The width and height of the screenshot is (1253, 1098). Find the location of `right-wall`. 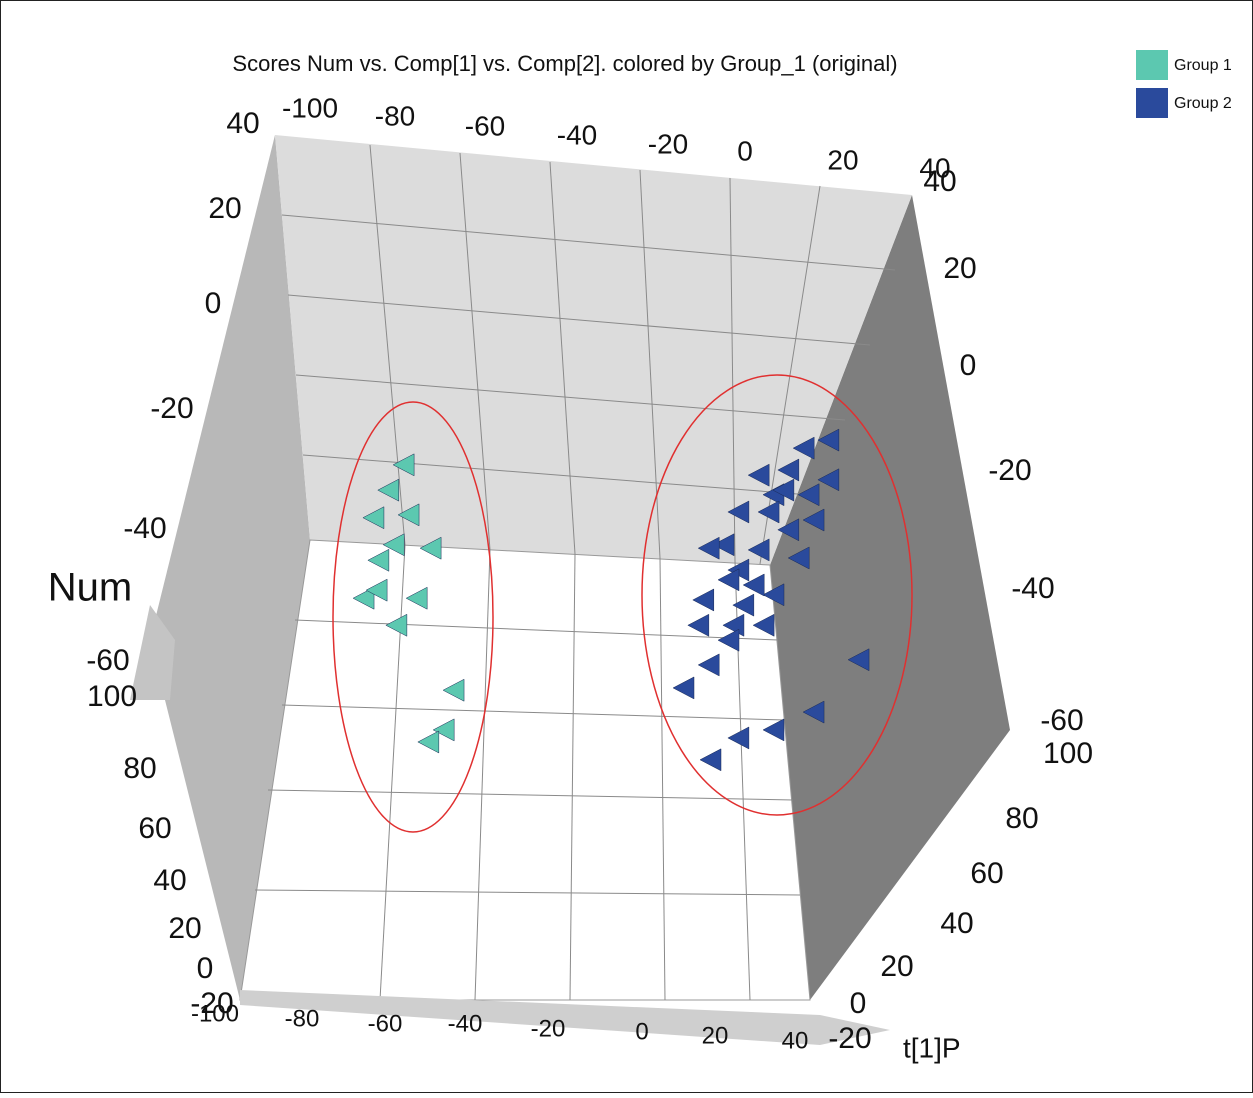

right-wall is located at coordinates (890, 597).